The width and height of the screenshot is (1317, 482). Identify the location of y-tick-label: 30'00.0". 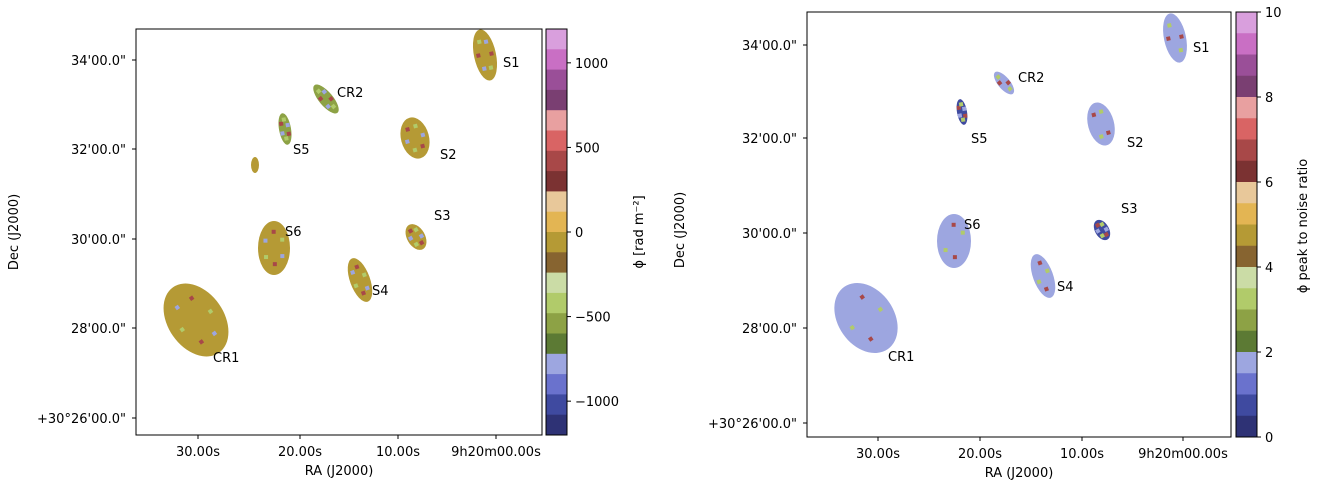
(769, 234).